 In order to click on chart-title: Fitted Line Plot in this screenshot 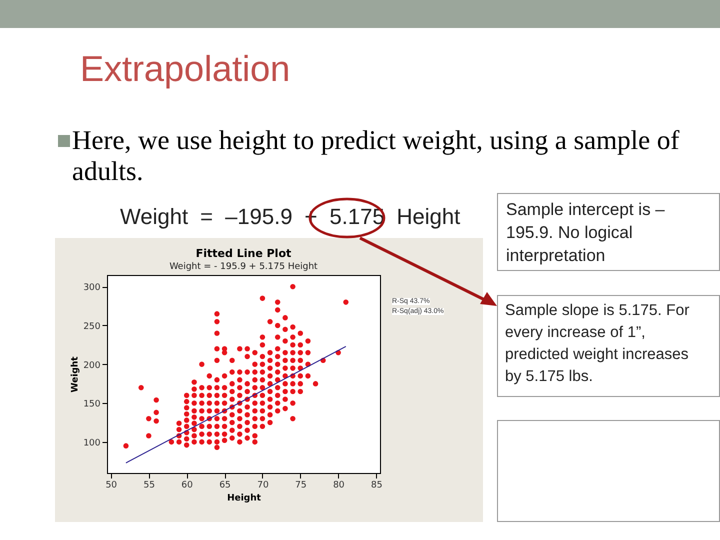, I will do `click(244, 253)`.